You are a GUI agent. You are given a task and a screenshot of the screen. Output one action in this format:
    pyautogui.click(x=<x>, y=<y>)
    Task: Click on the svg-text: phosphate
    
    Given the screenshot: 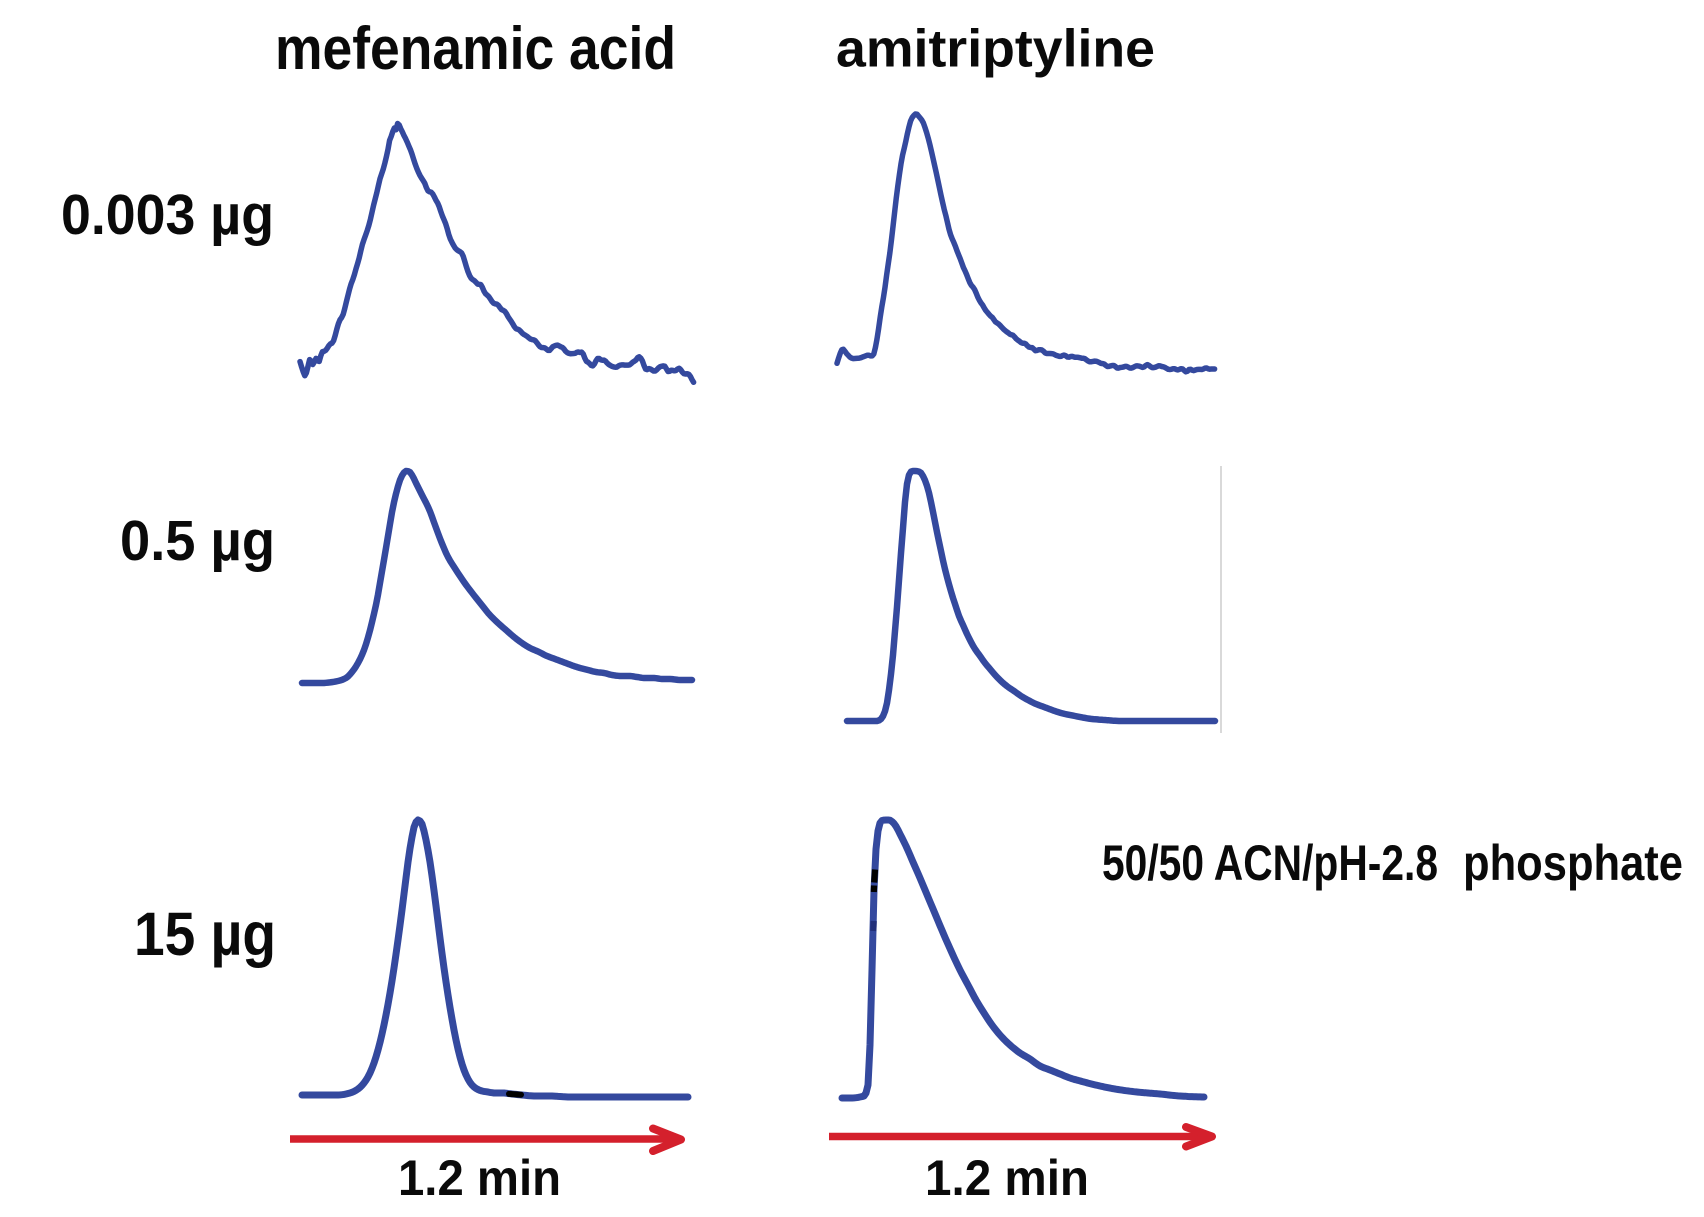 What is the action you would take?
    pyautogui.click(x=1573, y=863)
    